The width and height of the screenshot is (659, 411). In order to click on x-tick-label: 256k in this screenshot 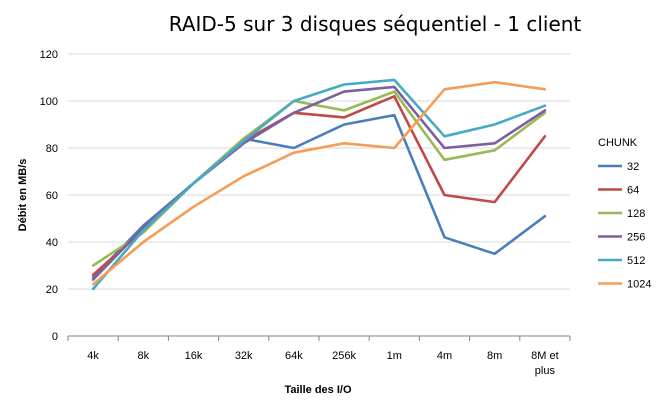, I will do `click(344, 356)`.